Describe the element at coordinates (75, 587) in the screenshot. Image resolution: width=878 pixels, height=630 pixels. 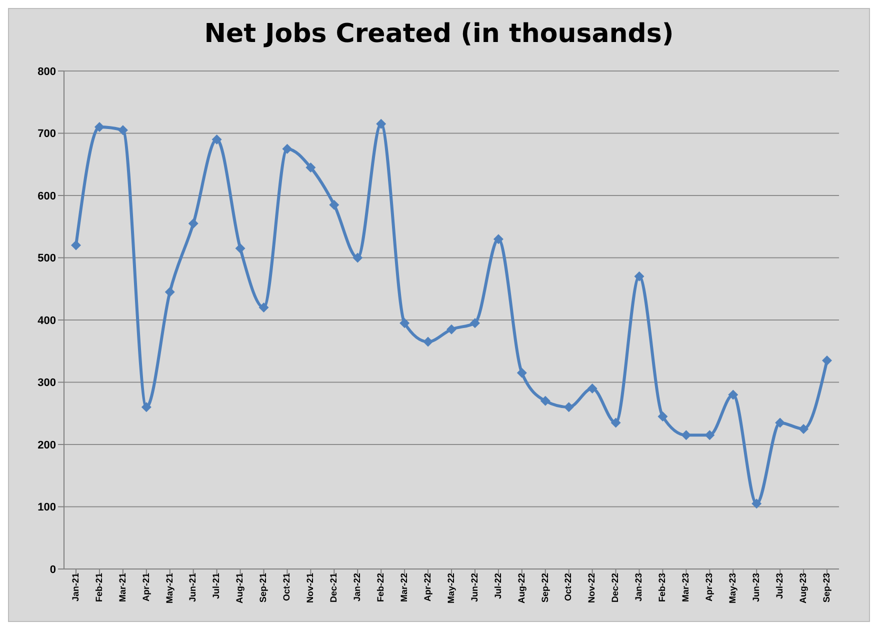
I see `x-tick-label: Jan-21` at that location.